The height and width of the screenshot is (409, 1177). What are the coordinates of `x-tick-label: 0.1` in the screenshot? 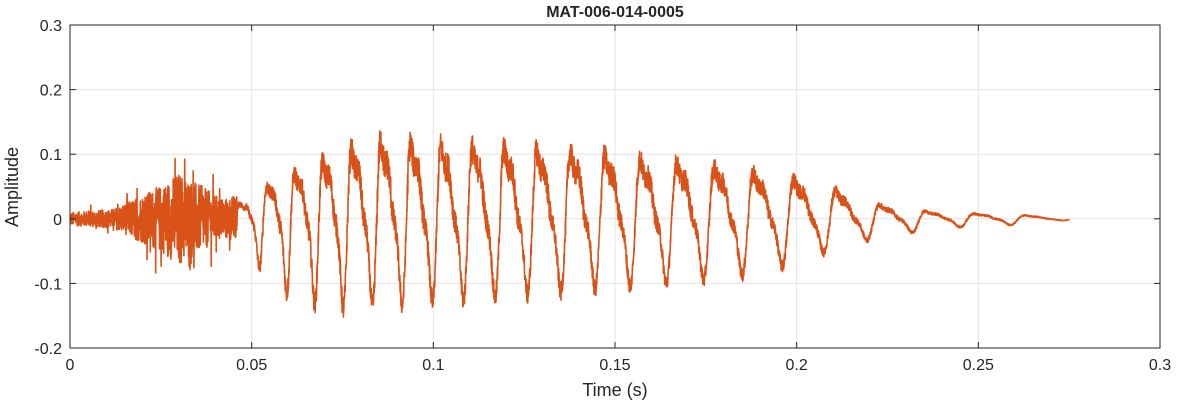 It's located at (433, 365).